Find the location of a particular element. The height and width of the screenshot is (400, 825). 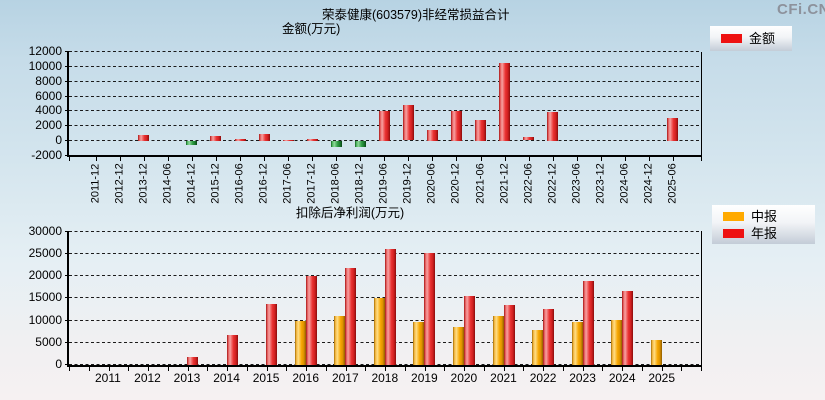

annual-legend-label: 年报 is located at coordinates (764, 233).